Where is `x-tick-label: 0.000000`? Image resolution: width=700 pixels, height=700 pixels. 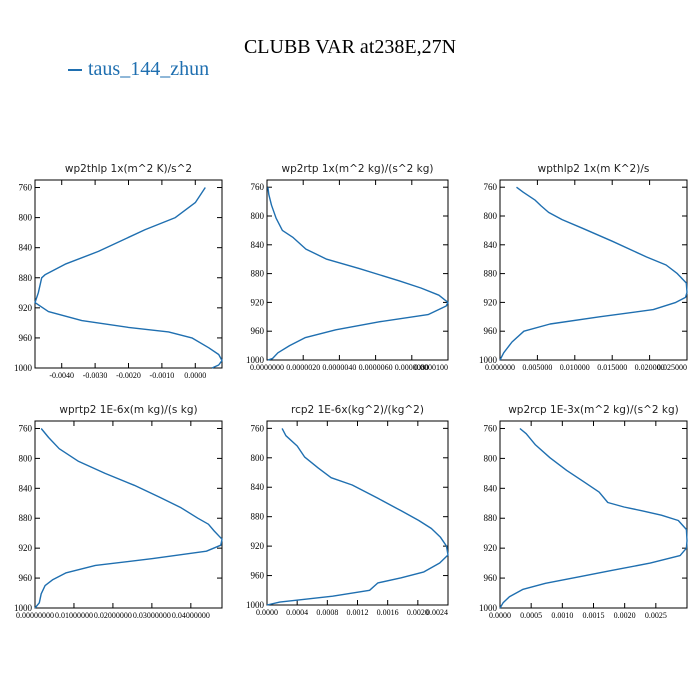 x-tick-label: 0.000000 is located at coordinates (500, 367).